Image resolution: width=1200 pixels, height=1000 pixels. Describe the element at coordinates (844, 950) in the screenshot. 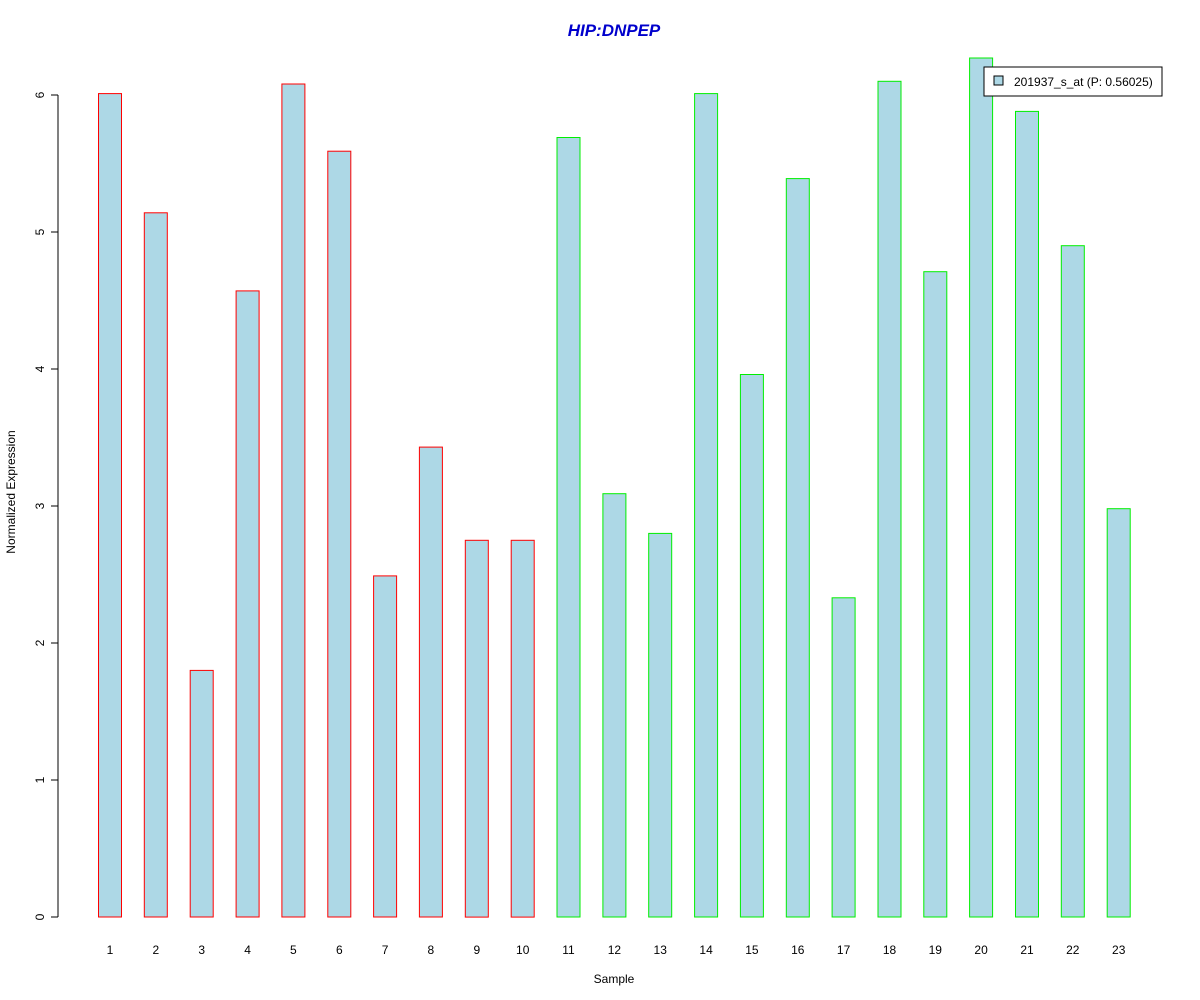

I see `x-tick-label: 17` at that location.